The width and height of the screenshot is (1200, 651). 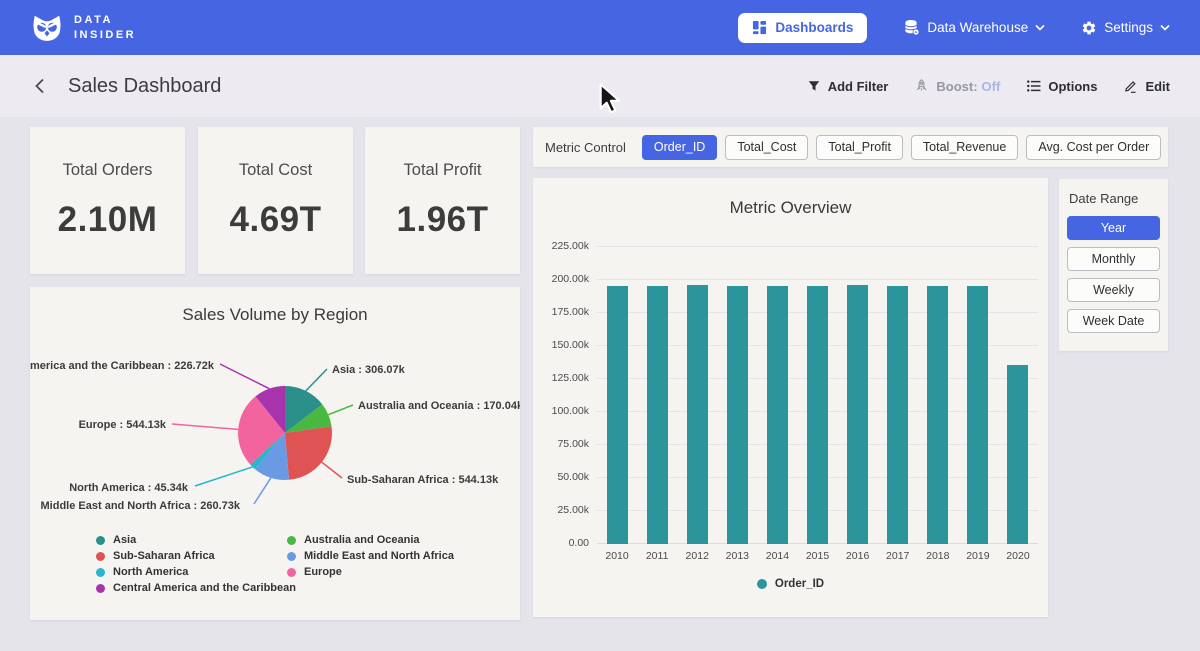 What do you see at coordinates (107, 219) in the screenshot?
I see `kpi-value: 2.10M` at bounding box center [107, 219].